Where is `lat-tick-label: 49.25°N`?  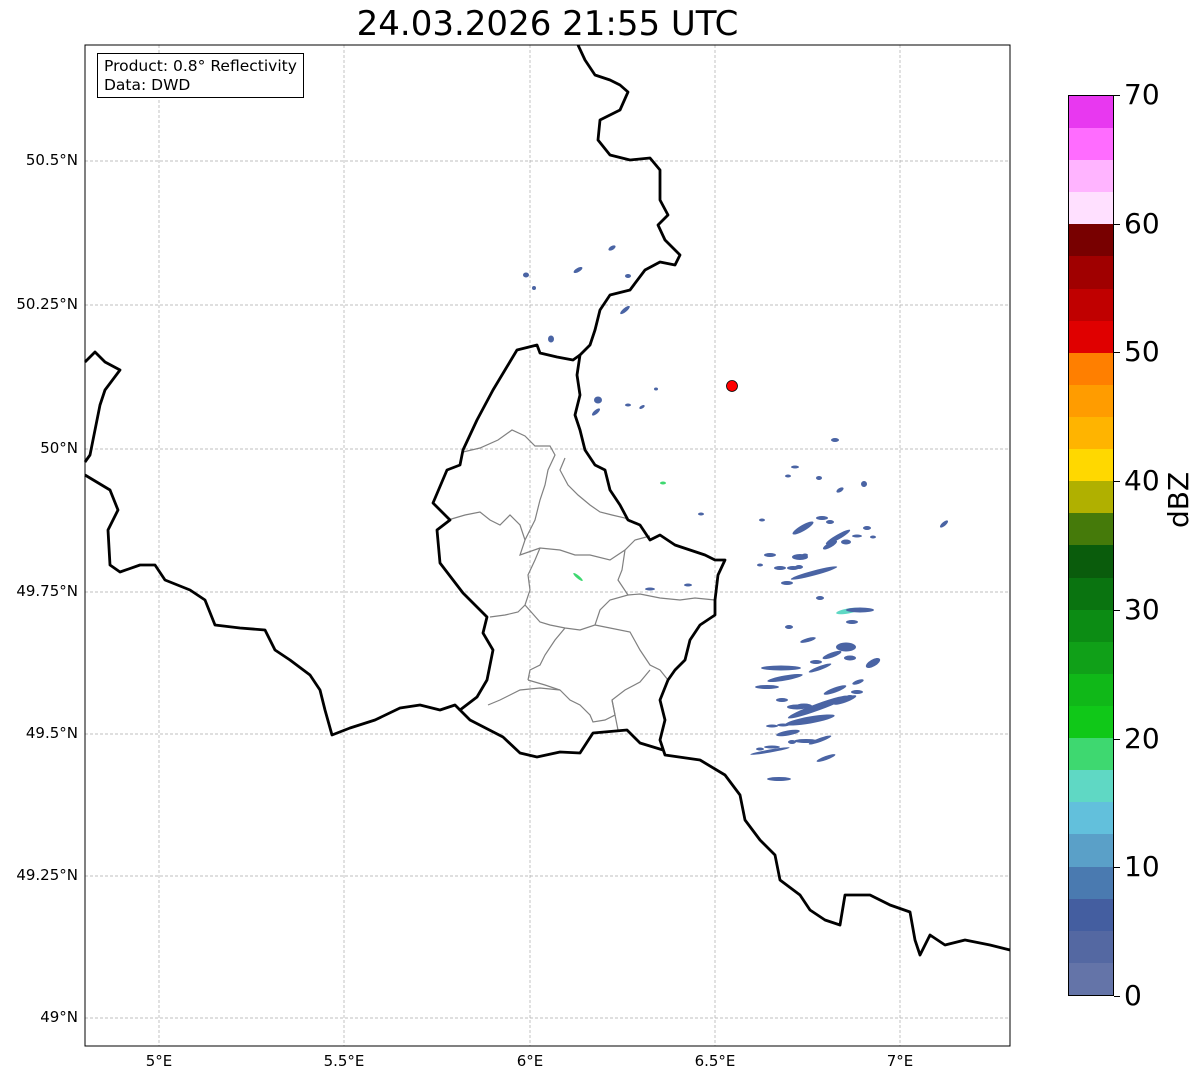 lat-tick-label: 49.25°N is located at coordinates (47, 875).